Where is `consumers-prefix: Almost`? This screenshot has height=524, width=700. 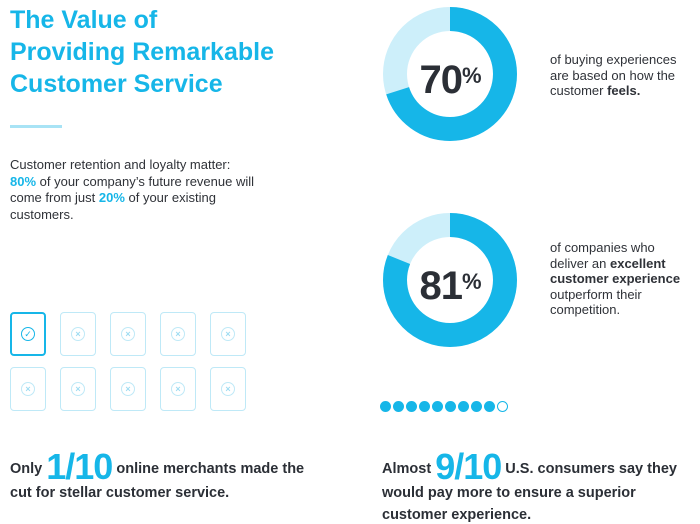 consumers-prefix: Almost is located at coordinates (407, 469).